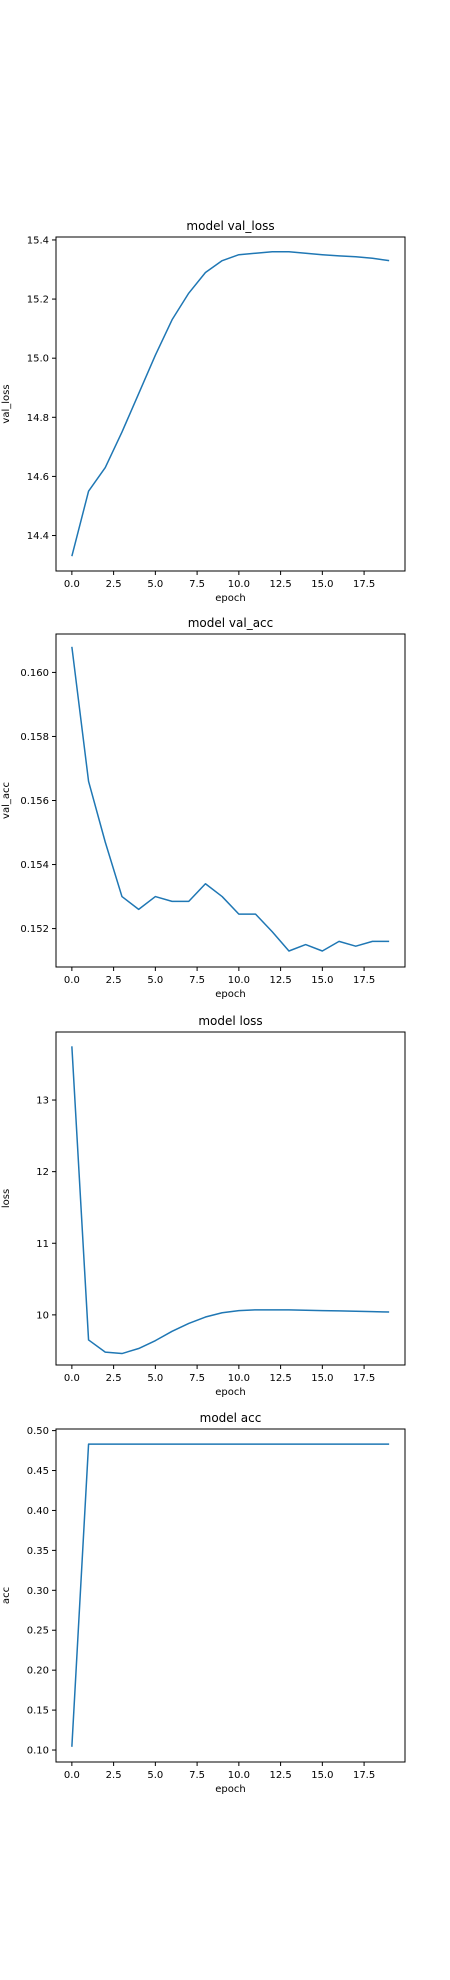  Describe the element at coordinates (38, 1471) in the screenshot. I see `y-tick-label: 0.45` at that location.